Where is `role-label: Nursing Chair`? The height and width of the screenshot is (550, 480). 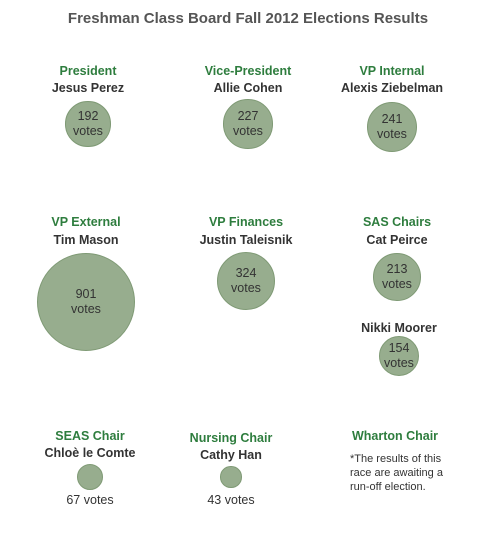
role-label: Nursing Chair is located at coordinates (231, 438).